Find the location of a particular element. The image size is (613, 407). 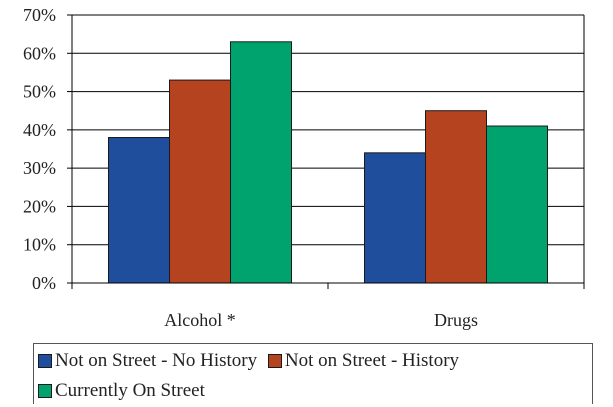

y-tick-label: 10% is located at coordinates (39, 245).